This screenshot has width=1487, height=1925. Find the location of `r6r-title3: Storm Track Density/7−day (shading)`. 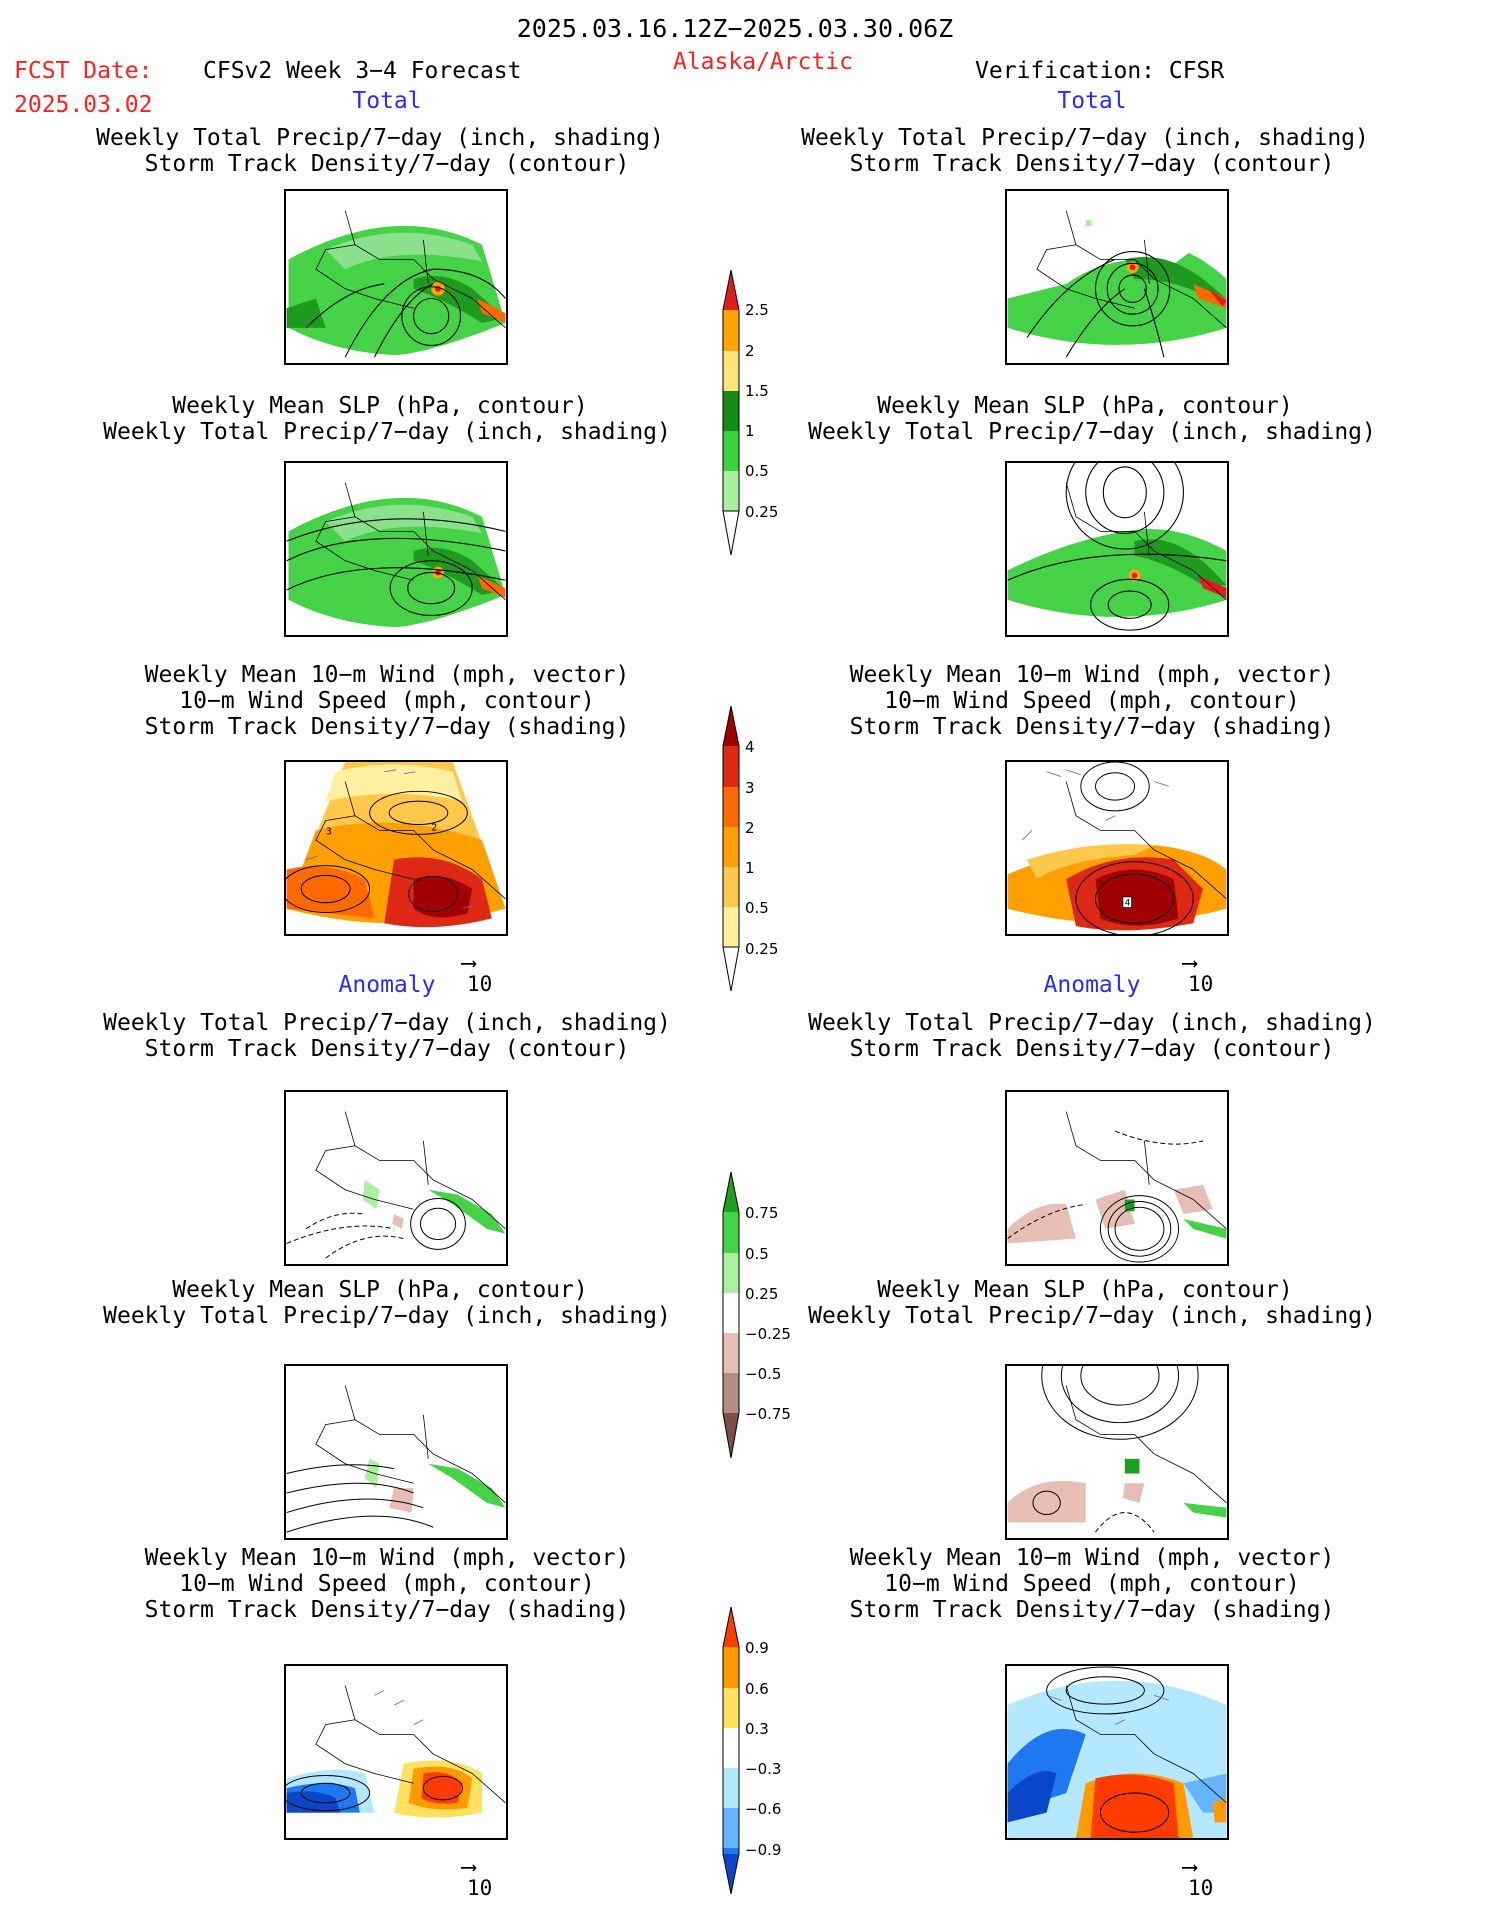

r6r-title3: Storm Track Density/7−day (shading) is located at coordinates (1092, 1610).